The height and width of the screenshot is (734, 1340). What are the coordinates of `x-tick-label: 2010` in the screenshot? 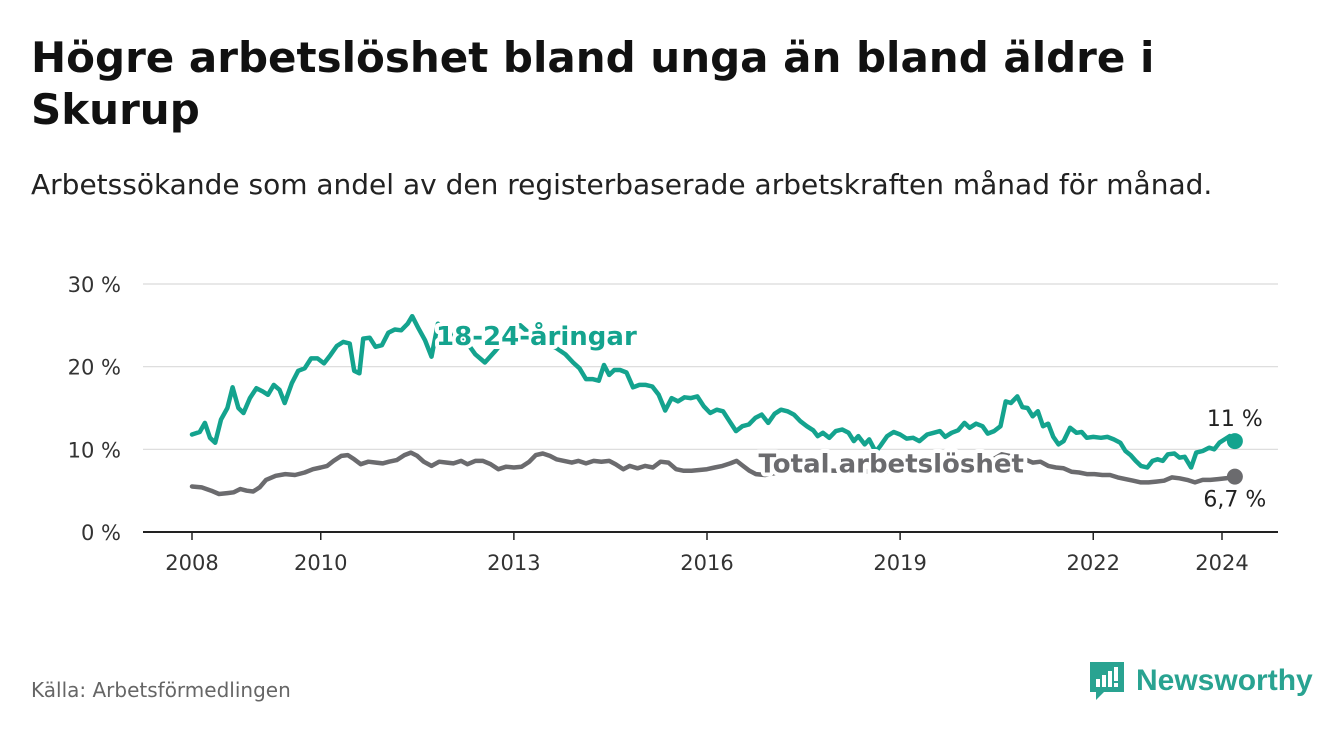 It's located at (320, 563).